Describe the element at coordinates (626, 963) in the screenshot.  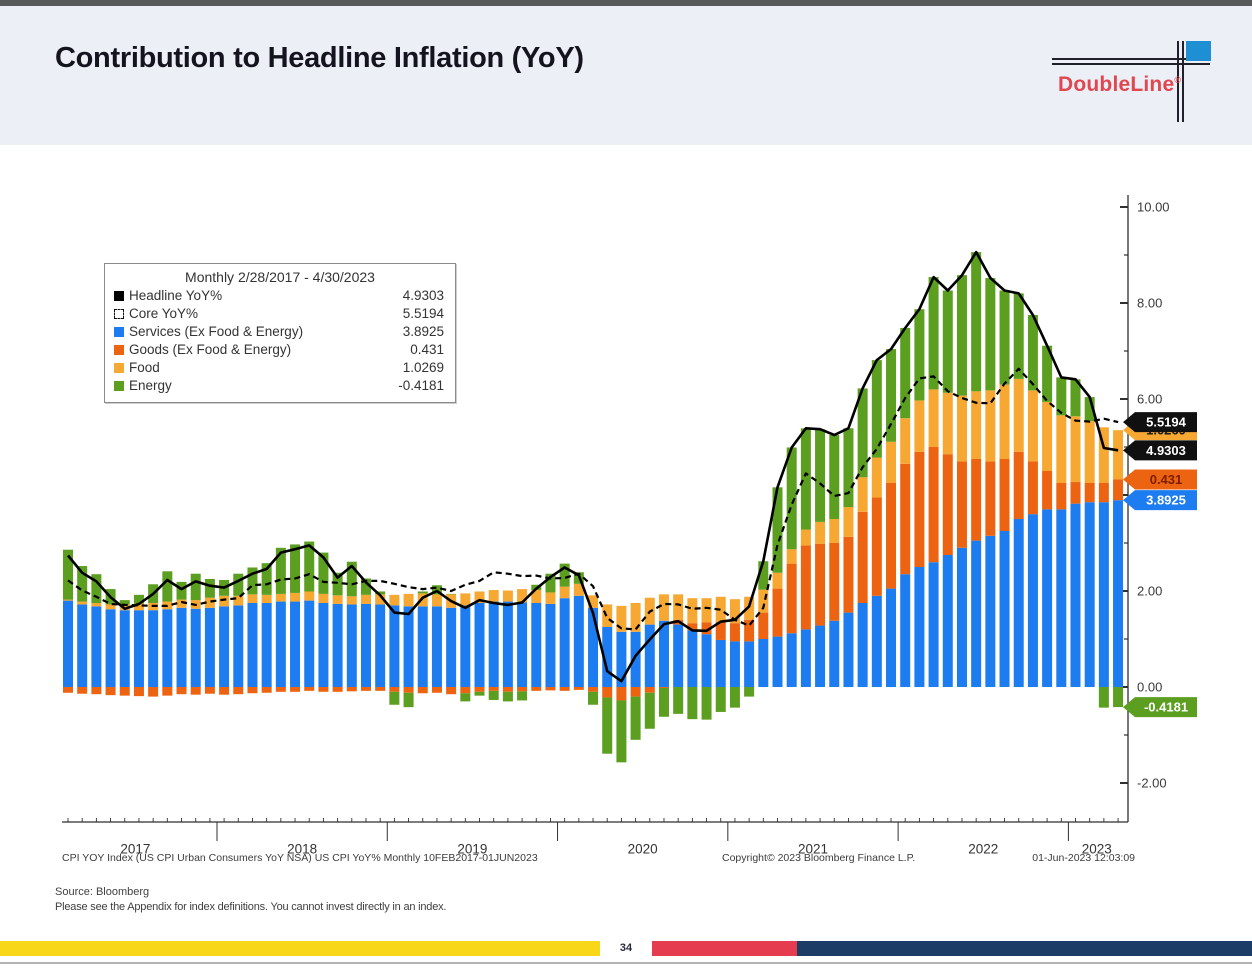
I see `bottom-rule` at that location.